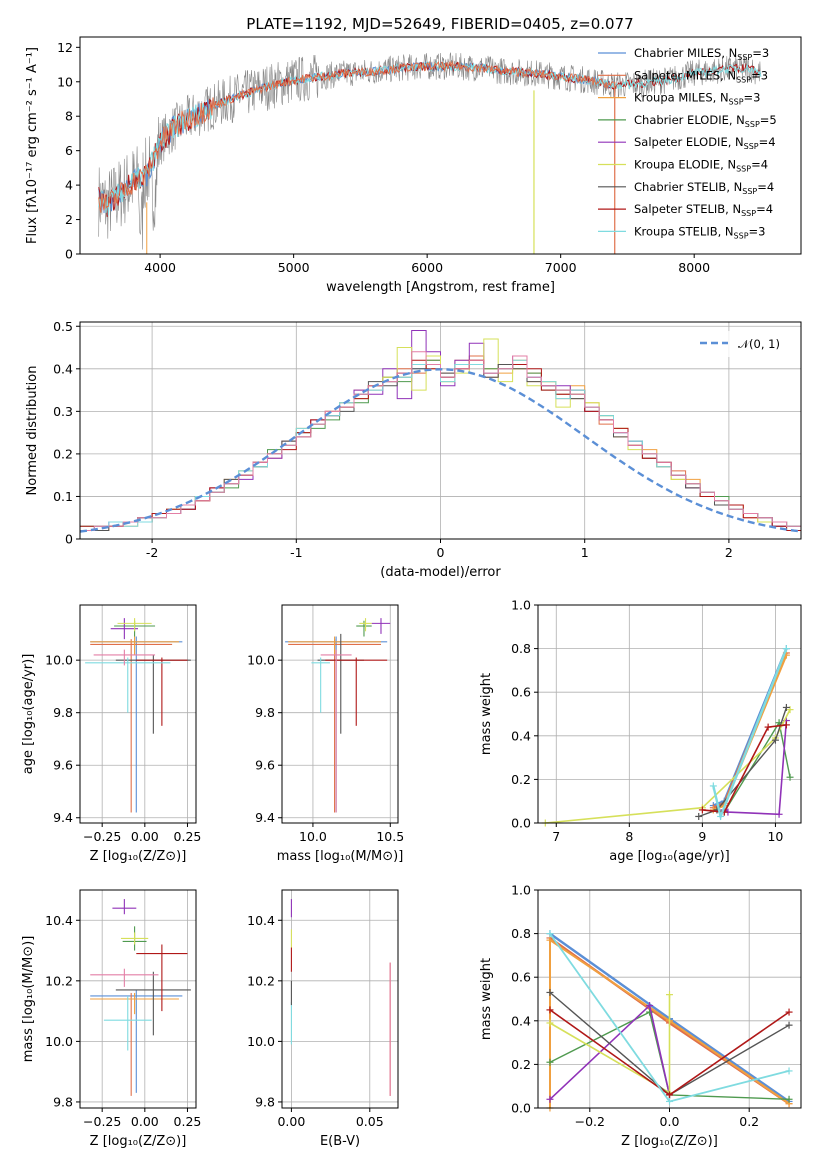 This screenshot has height=1170, width=819. What do you see at coordinates (59, 1041) in the screenshot?
I see `y-tick-label: 10.0` at bounding box center [59, 1041].